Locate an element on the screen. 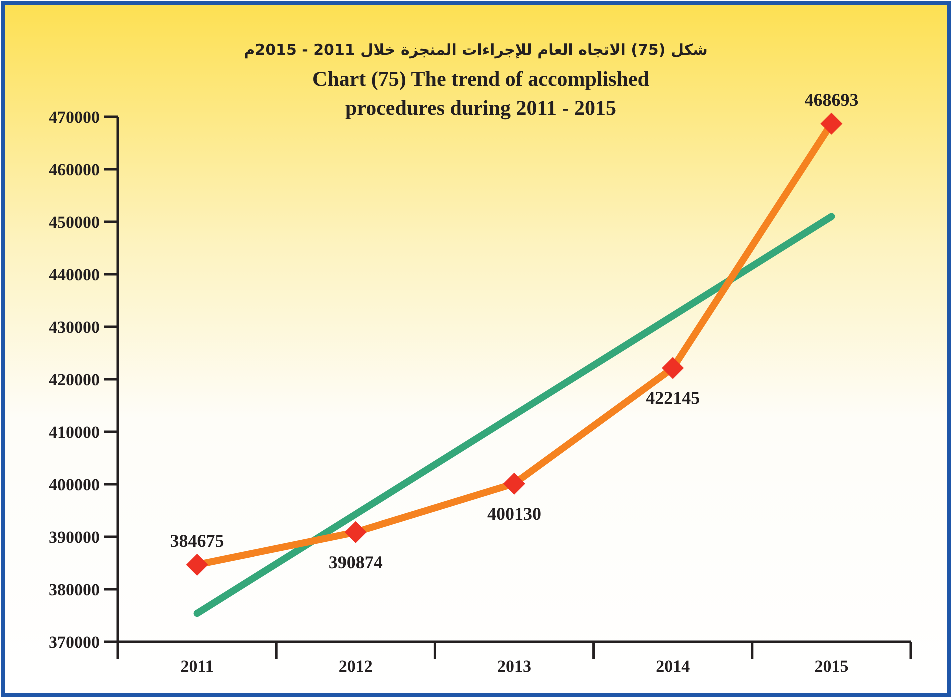 The image size is (952, 698). data-label: 390874 is located at coordinates (355, 562).